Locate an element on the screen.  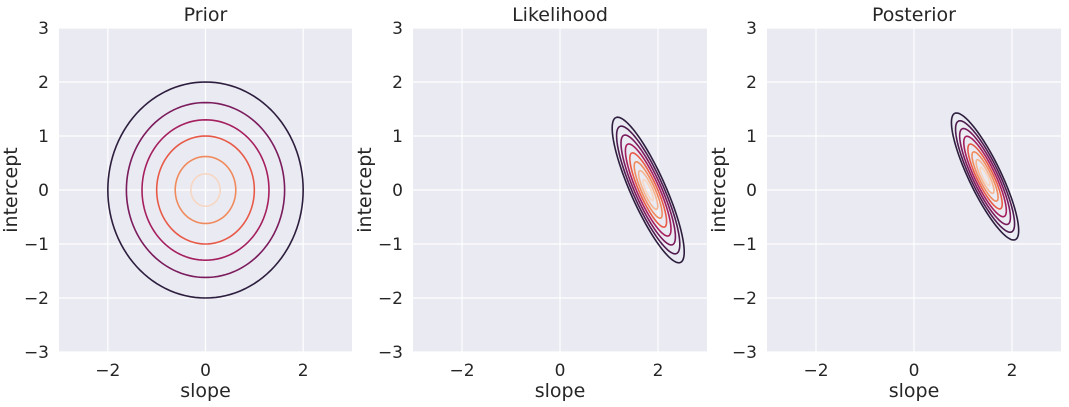
subplot-title: Posterior is located at coordinates (914, 15).